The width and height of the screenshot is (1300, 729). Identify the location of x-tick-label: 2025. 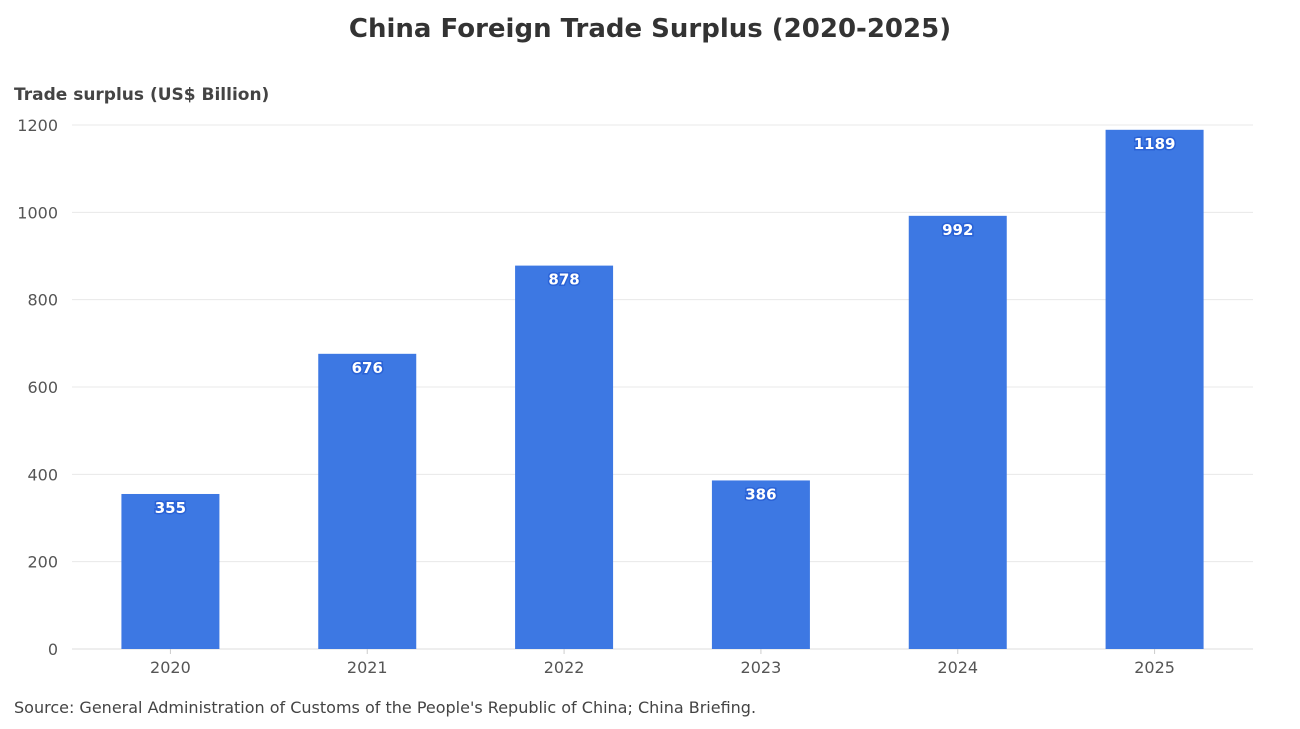
(1154, 667).